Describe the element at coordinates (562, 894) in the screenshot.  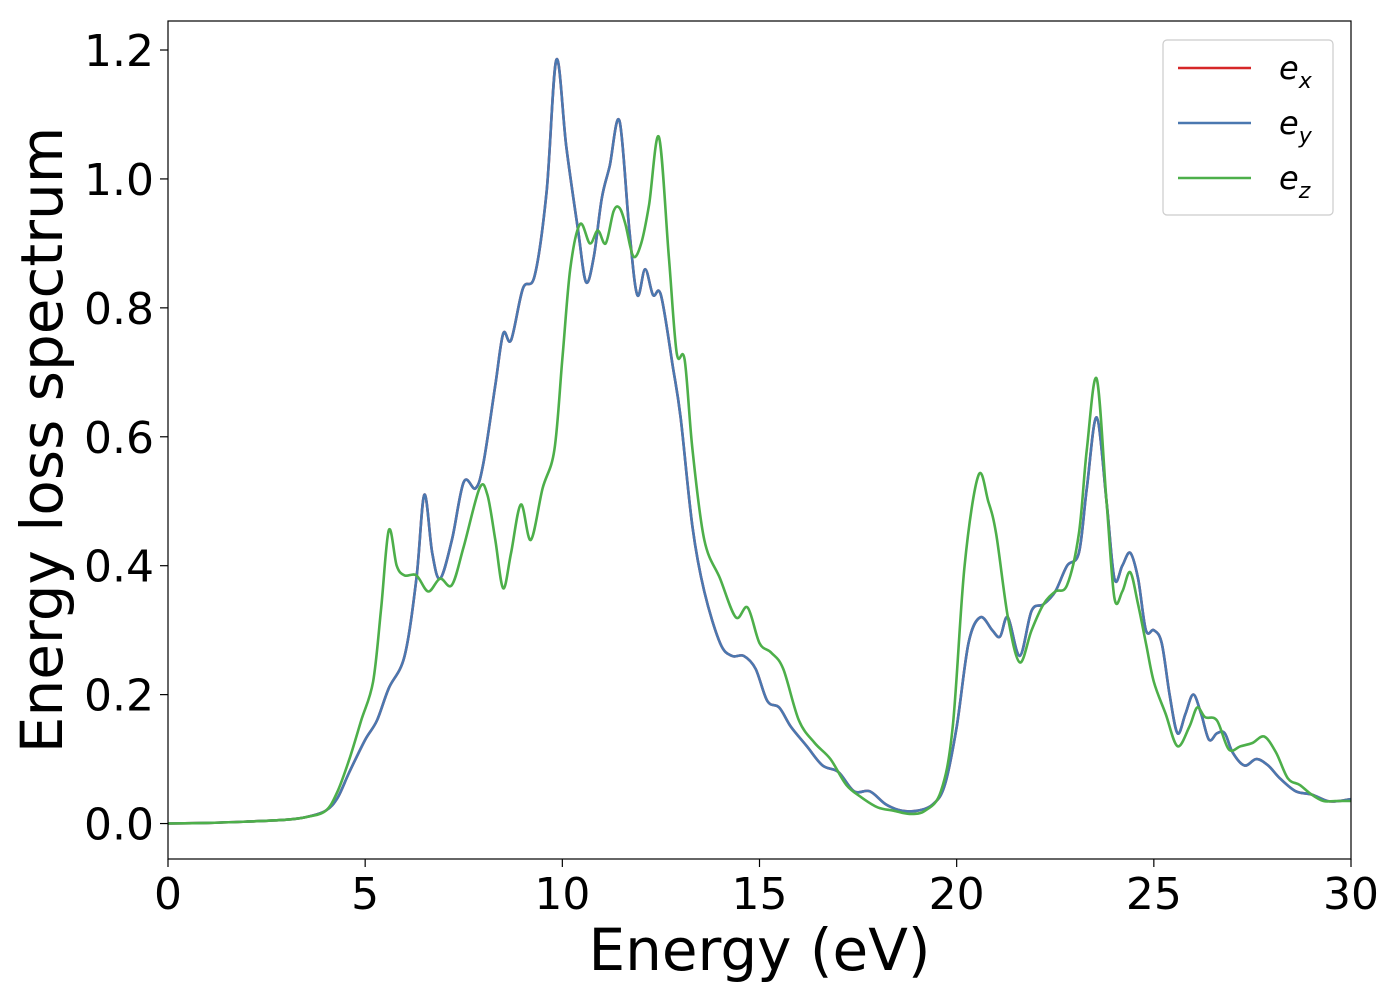
I see `x-tick-label: 10` at that location.